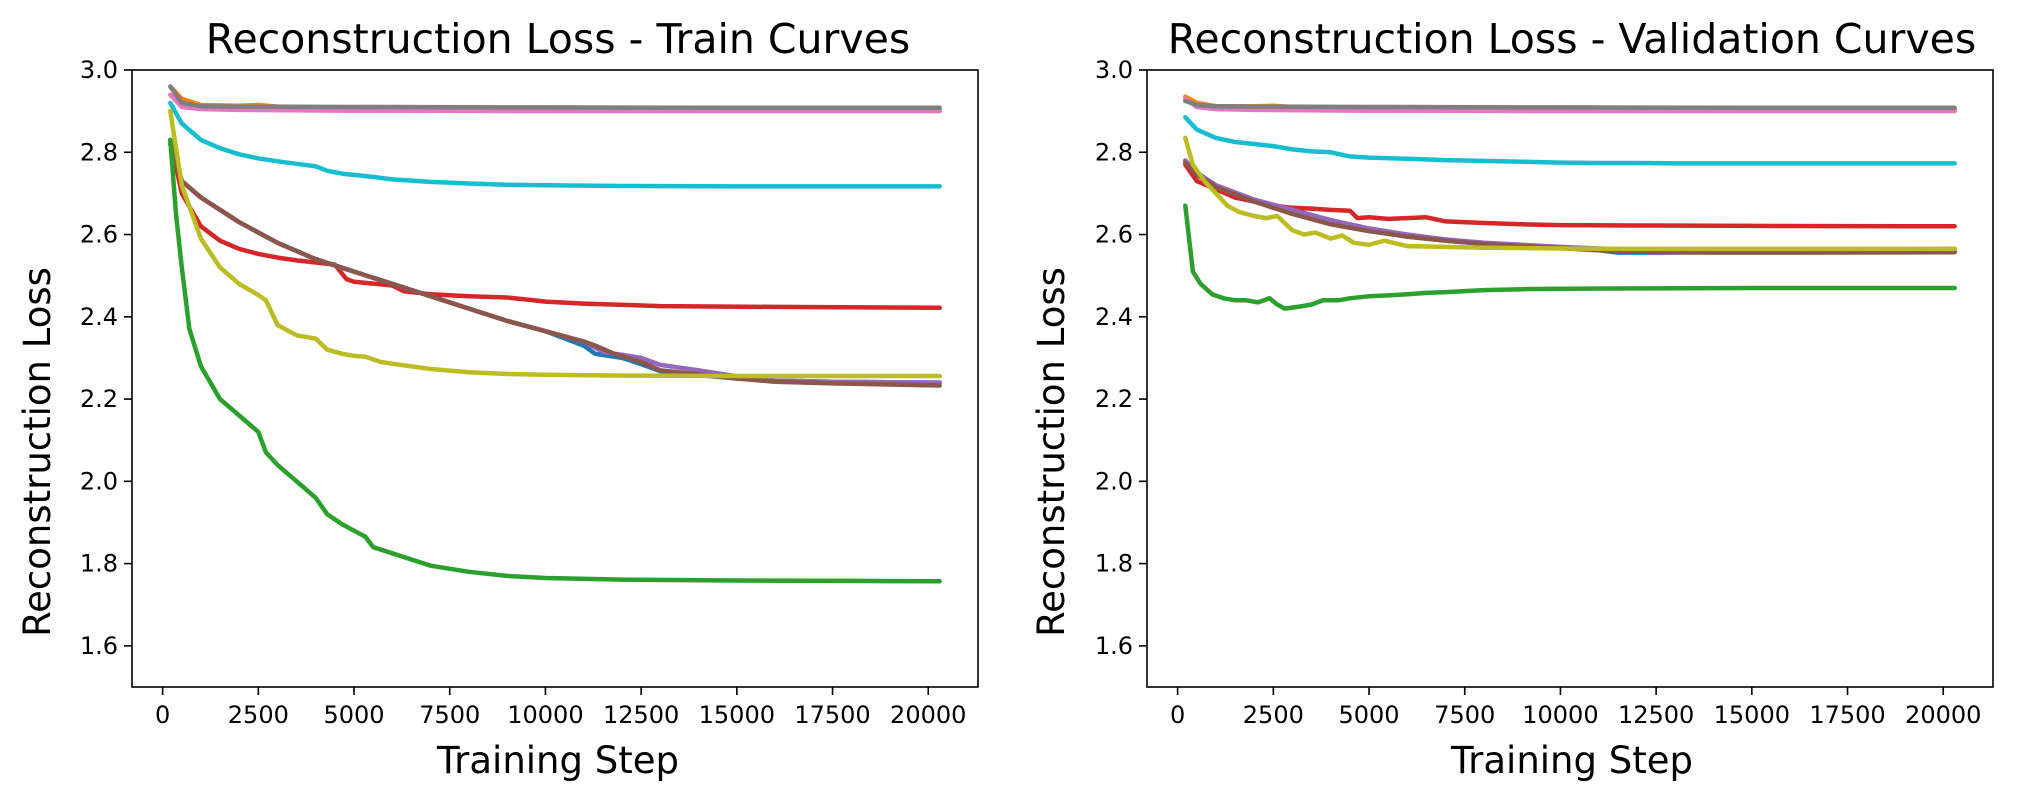  What do you see at coordinates (353, 715) in the screenshot?
I see `train-x-tick-label: 5000` at bounding box center [353, 715].